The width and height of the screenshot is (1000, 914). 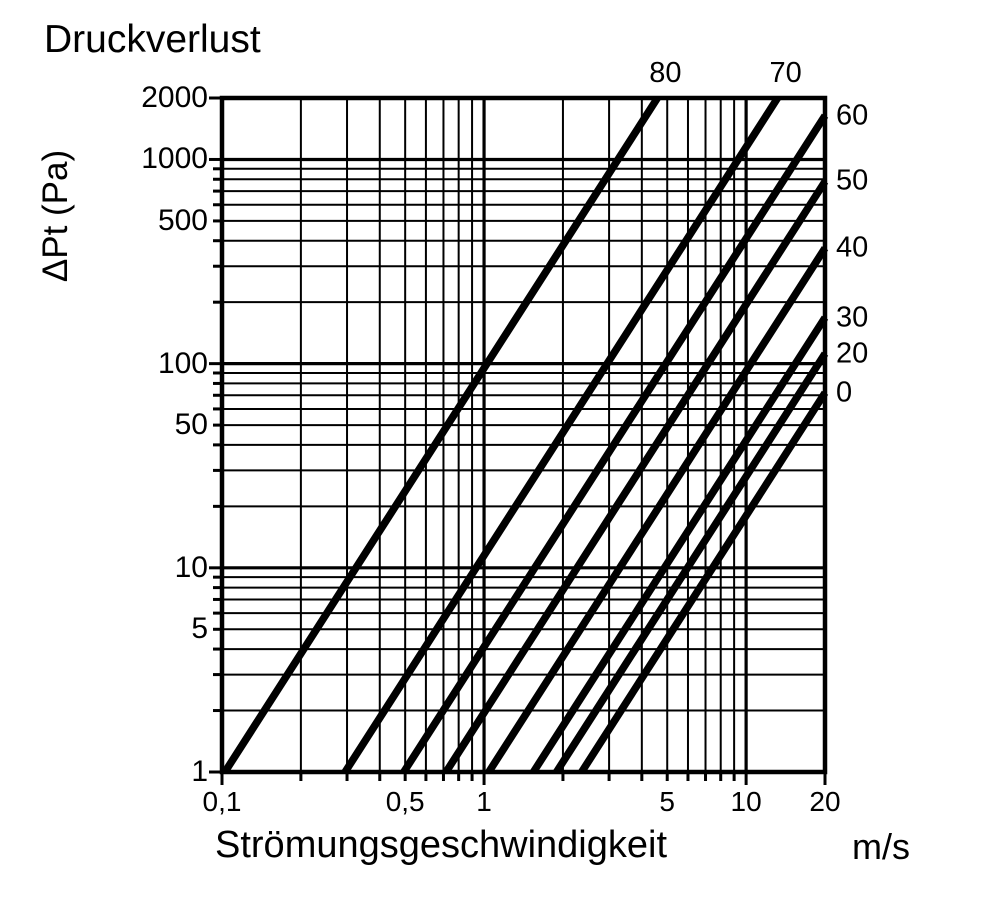 I want to click on right-tick-label-20: 20, so click(x=852, y=353).